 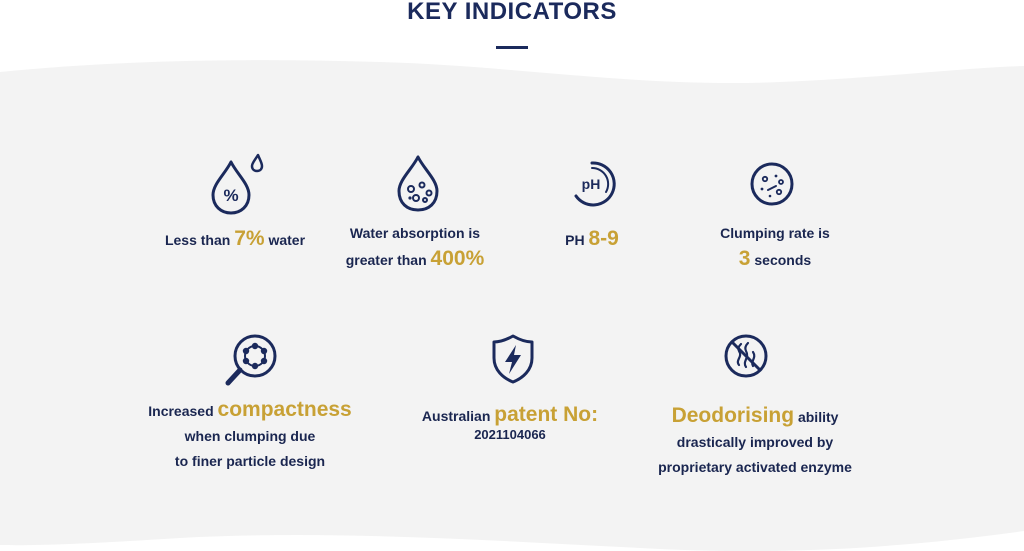 What do you see at coordinates (783, 260) in the screenshot?
I see `indicator-clumping-suffix: seconds` at bounding box center [783, 260].